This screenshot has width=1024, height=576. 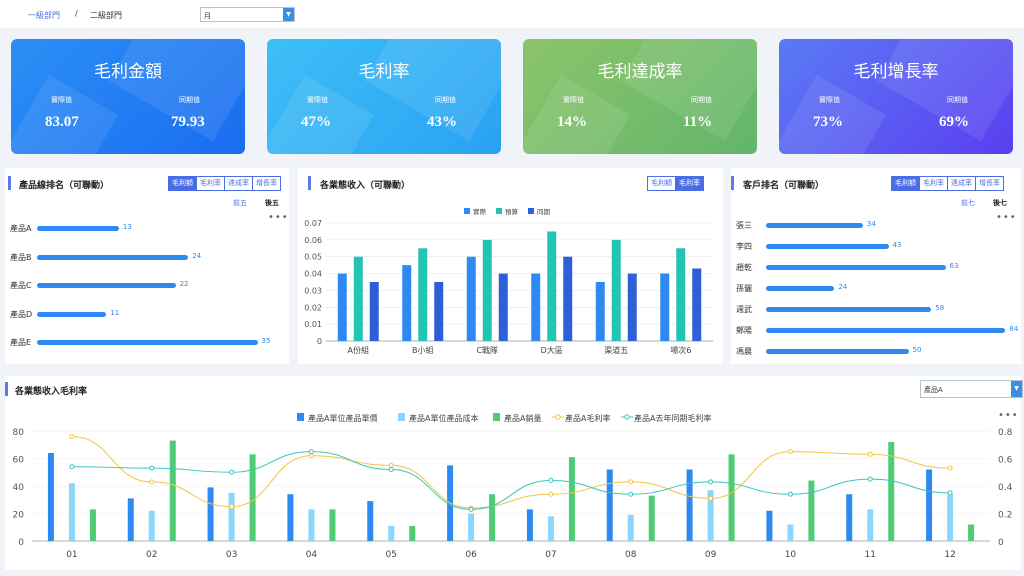 What do you see at coordinates (552, 350) in the screenshot?
I see `x-tick-label: D大區` at bounding box center [552, 350].